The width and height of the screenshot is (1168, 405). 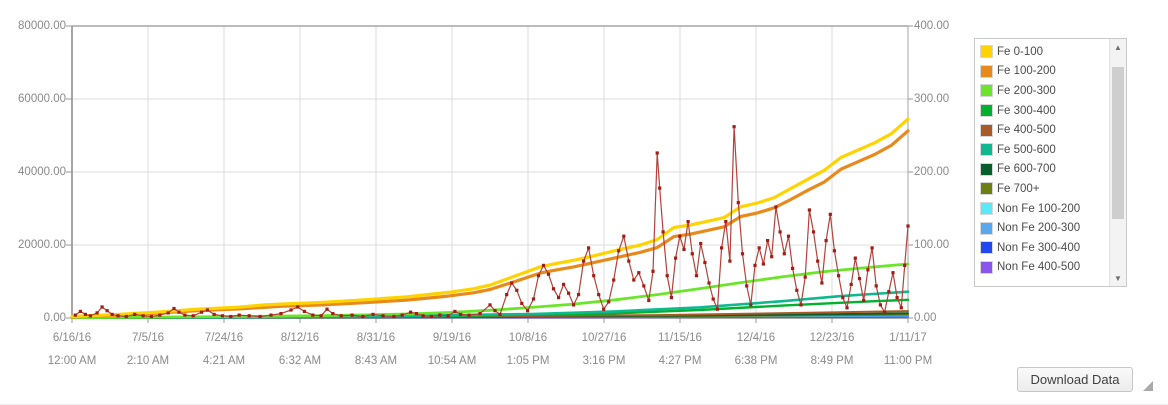 I want to click on legend-item: Fe 300-400, so click(x=1042, y=111).